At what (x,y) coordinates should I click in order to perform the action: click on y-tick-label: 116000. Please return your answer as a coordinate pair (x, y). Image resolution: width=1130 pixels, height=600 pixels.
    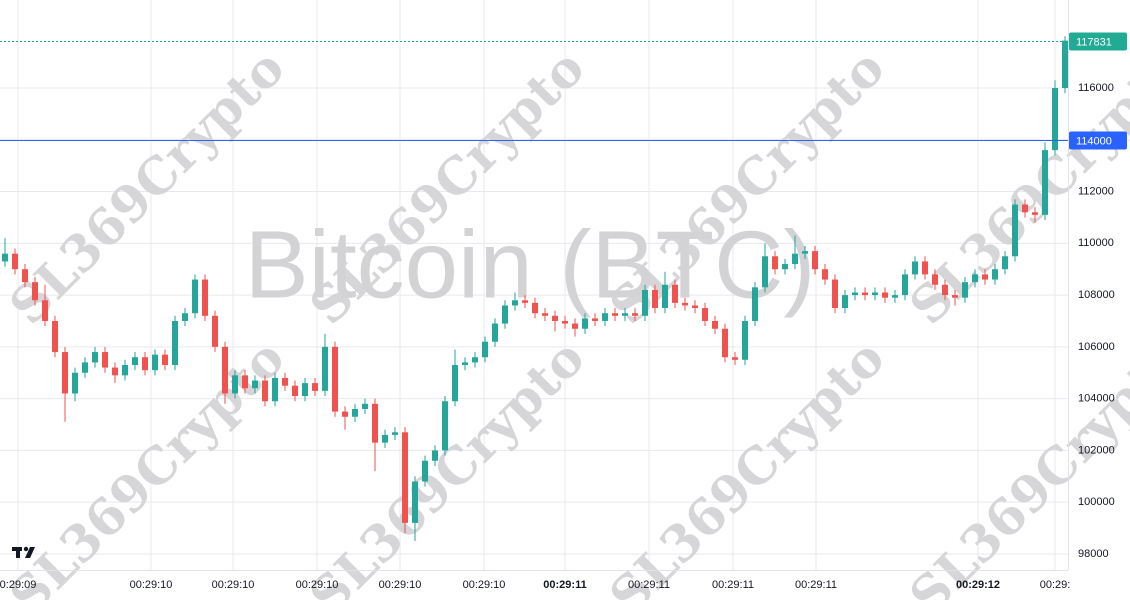
    Looking at the image, I should click on (1096, 88).